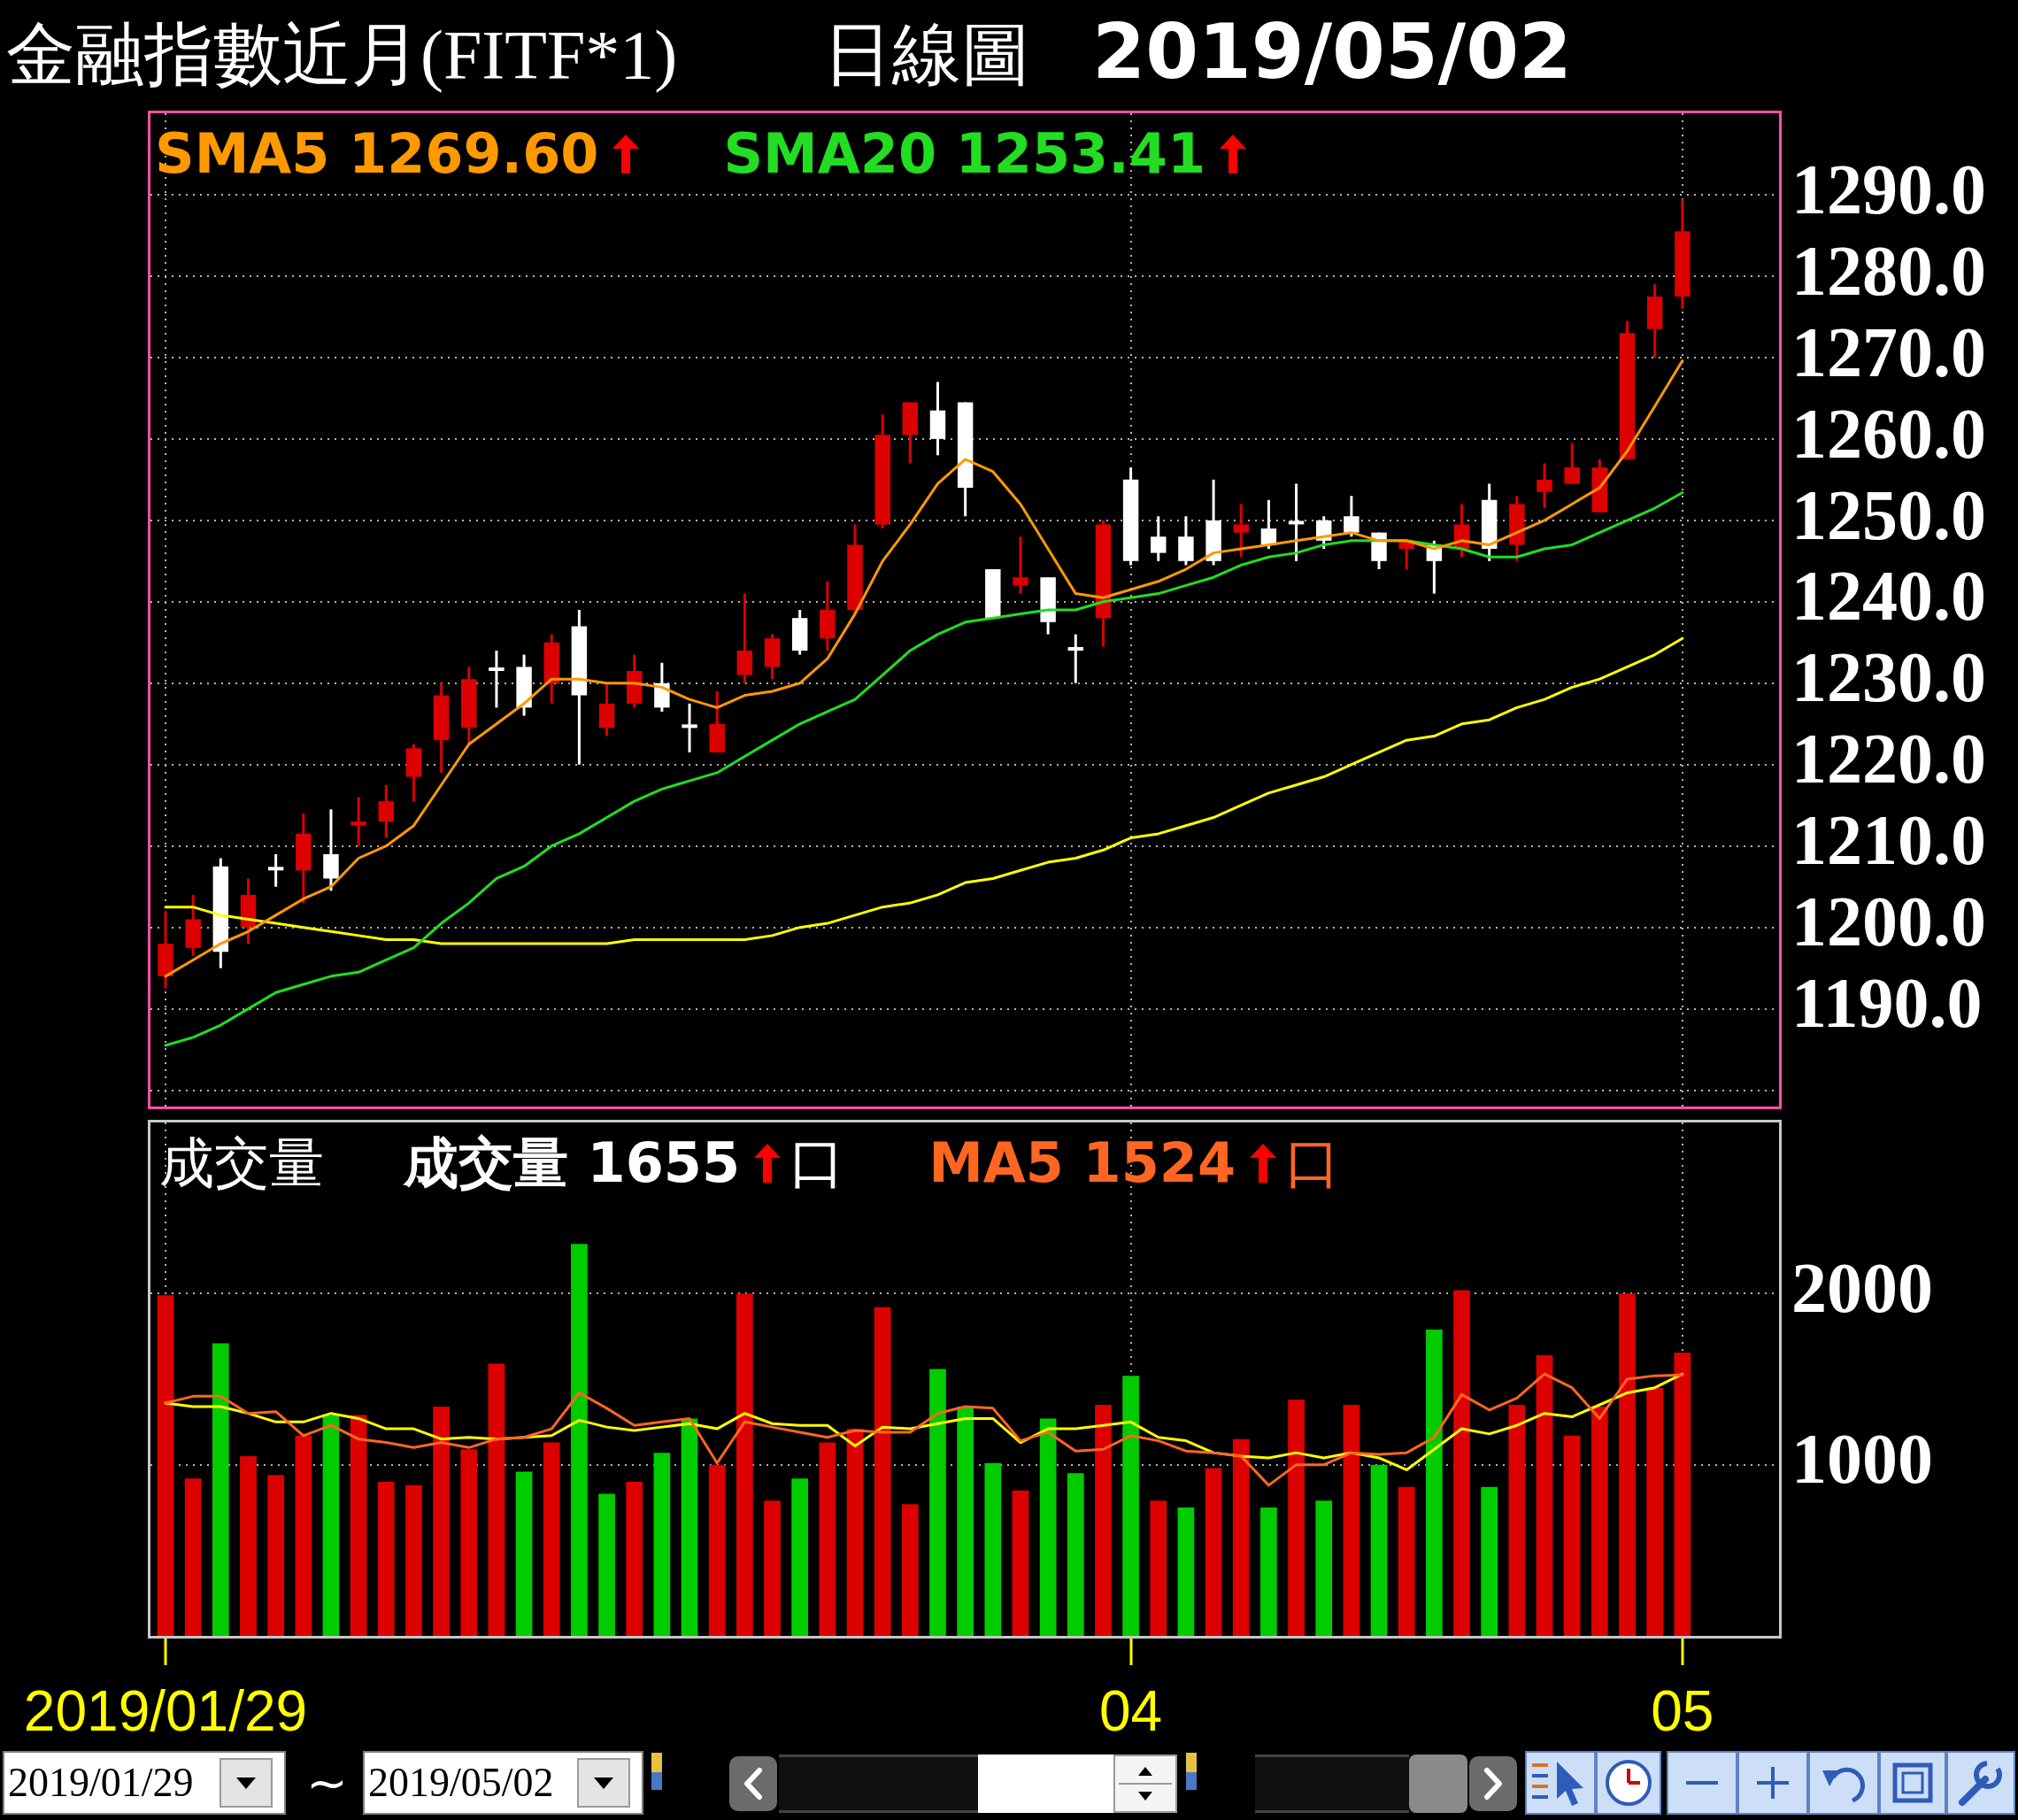  I want to click on text: 2019/05/02, so click(1332, 51).